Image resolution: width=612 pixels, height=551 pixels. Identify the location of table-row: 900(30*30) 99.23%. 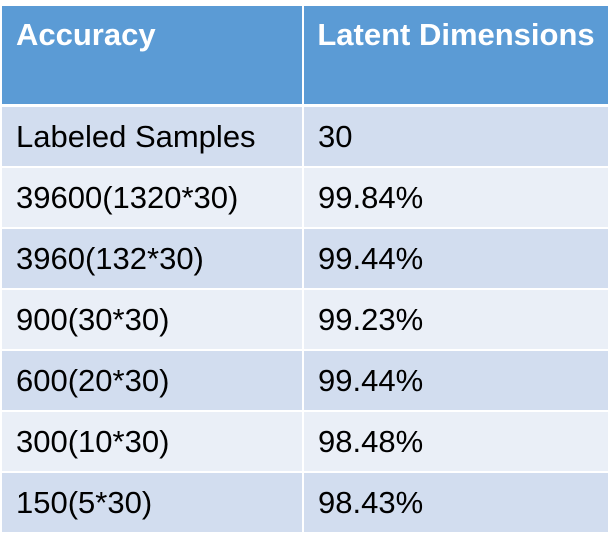
(305, 320).